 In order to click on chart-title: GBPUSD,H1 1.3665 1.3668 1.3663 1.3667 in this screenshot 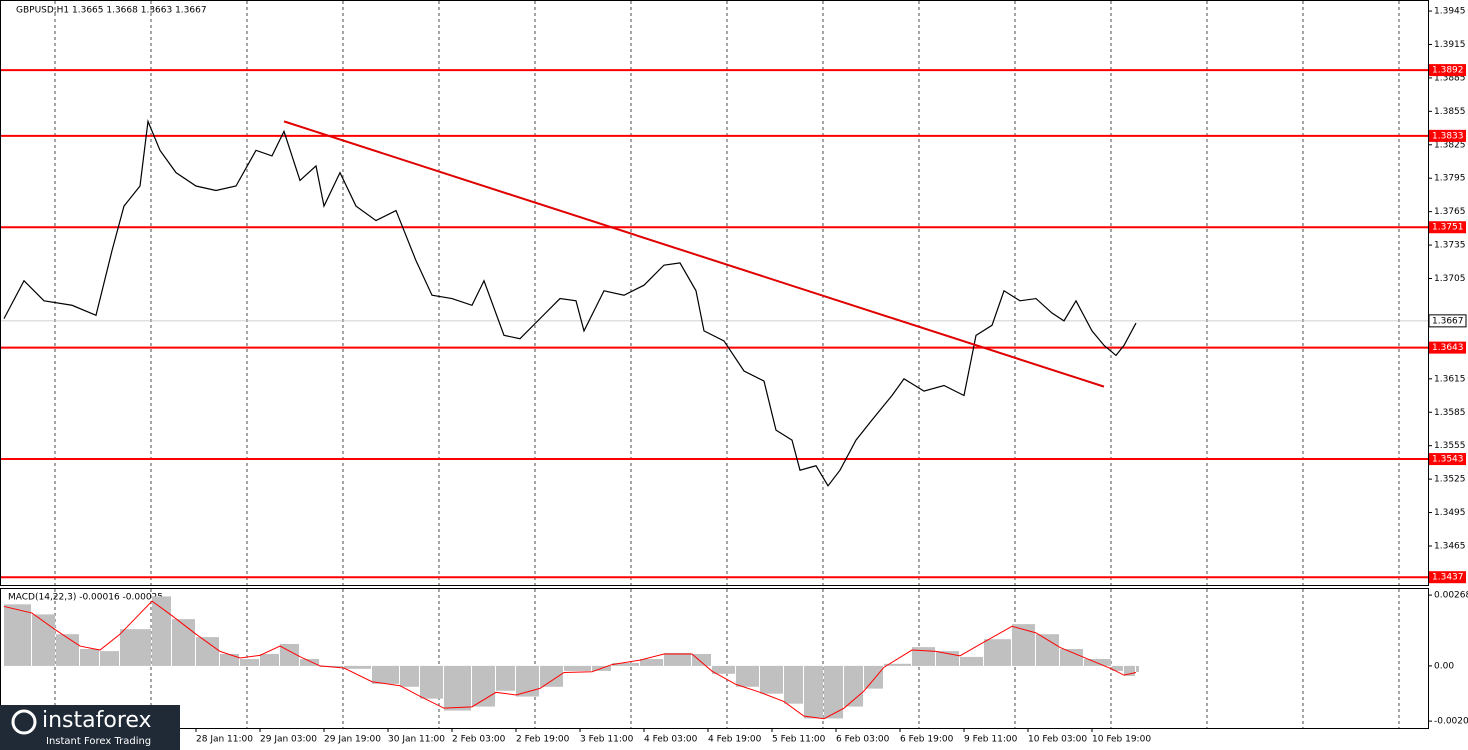, I will do `click(111, 11)`.